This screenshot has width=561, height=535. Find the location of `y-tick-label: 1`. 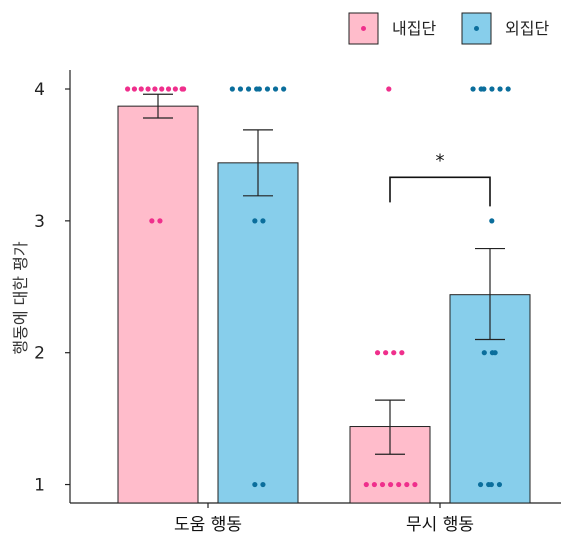

y-tick-label: 1 is located at coordinates (39, 486).